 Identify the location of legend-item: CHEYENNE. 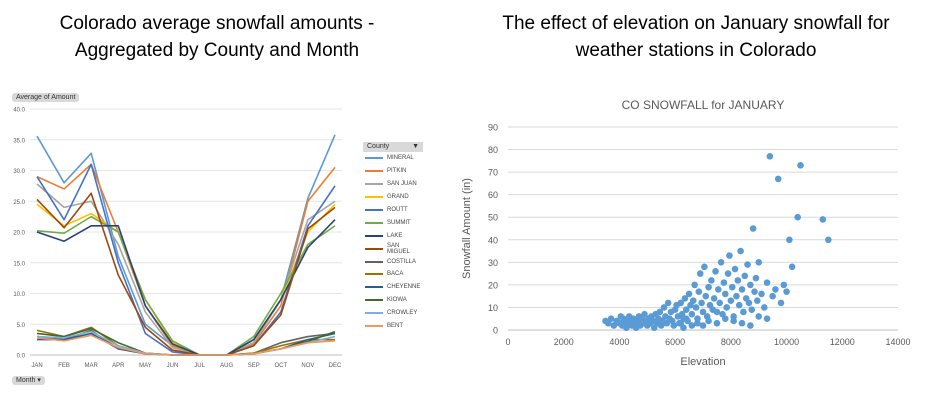
(393, 287).